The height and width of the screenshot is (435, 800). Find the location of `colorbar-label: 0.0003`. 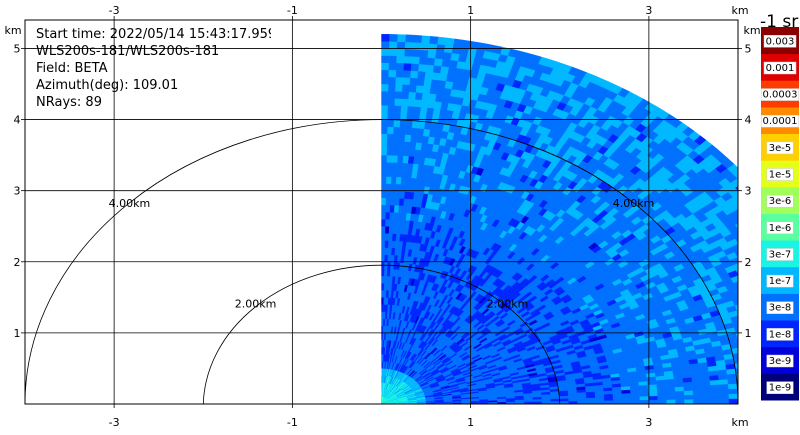

colorbar-label: 0.0003 is located at coordinates (780, 95).